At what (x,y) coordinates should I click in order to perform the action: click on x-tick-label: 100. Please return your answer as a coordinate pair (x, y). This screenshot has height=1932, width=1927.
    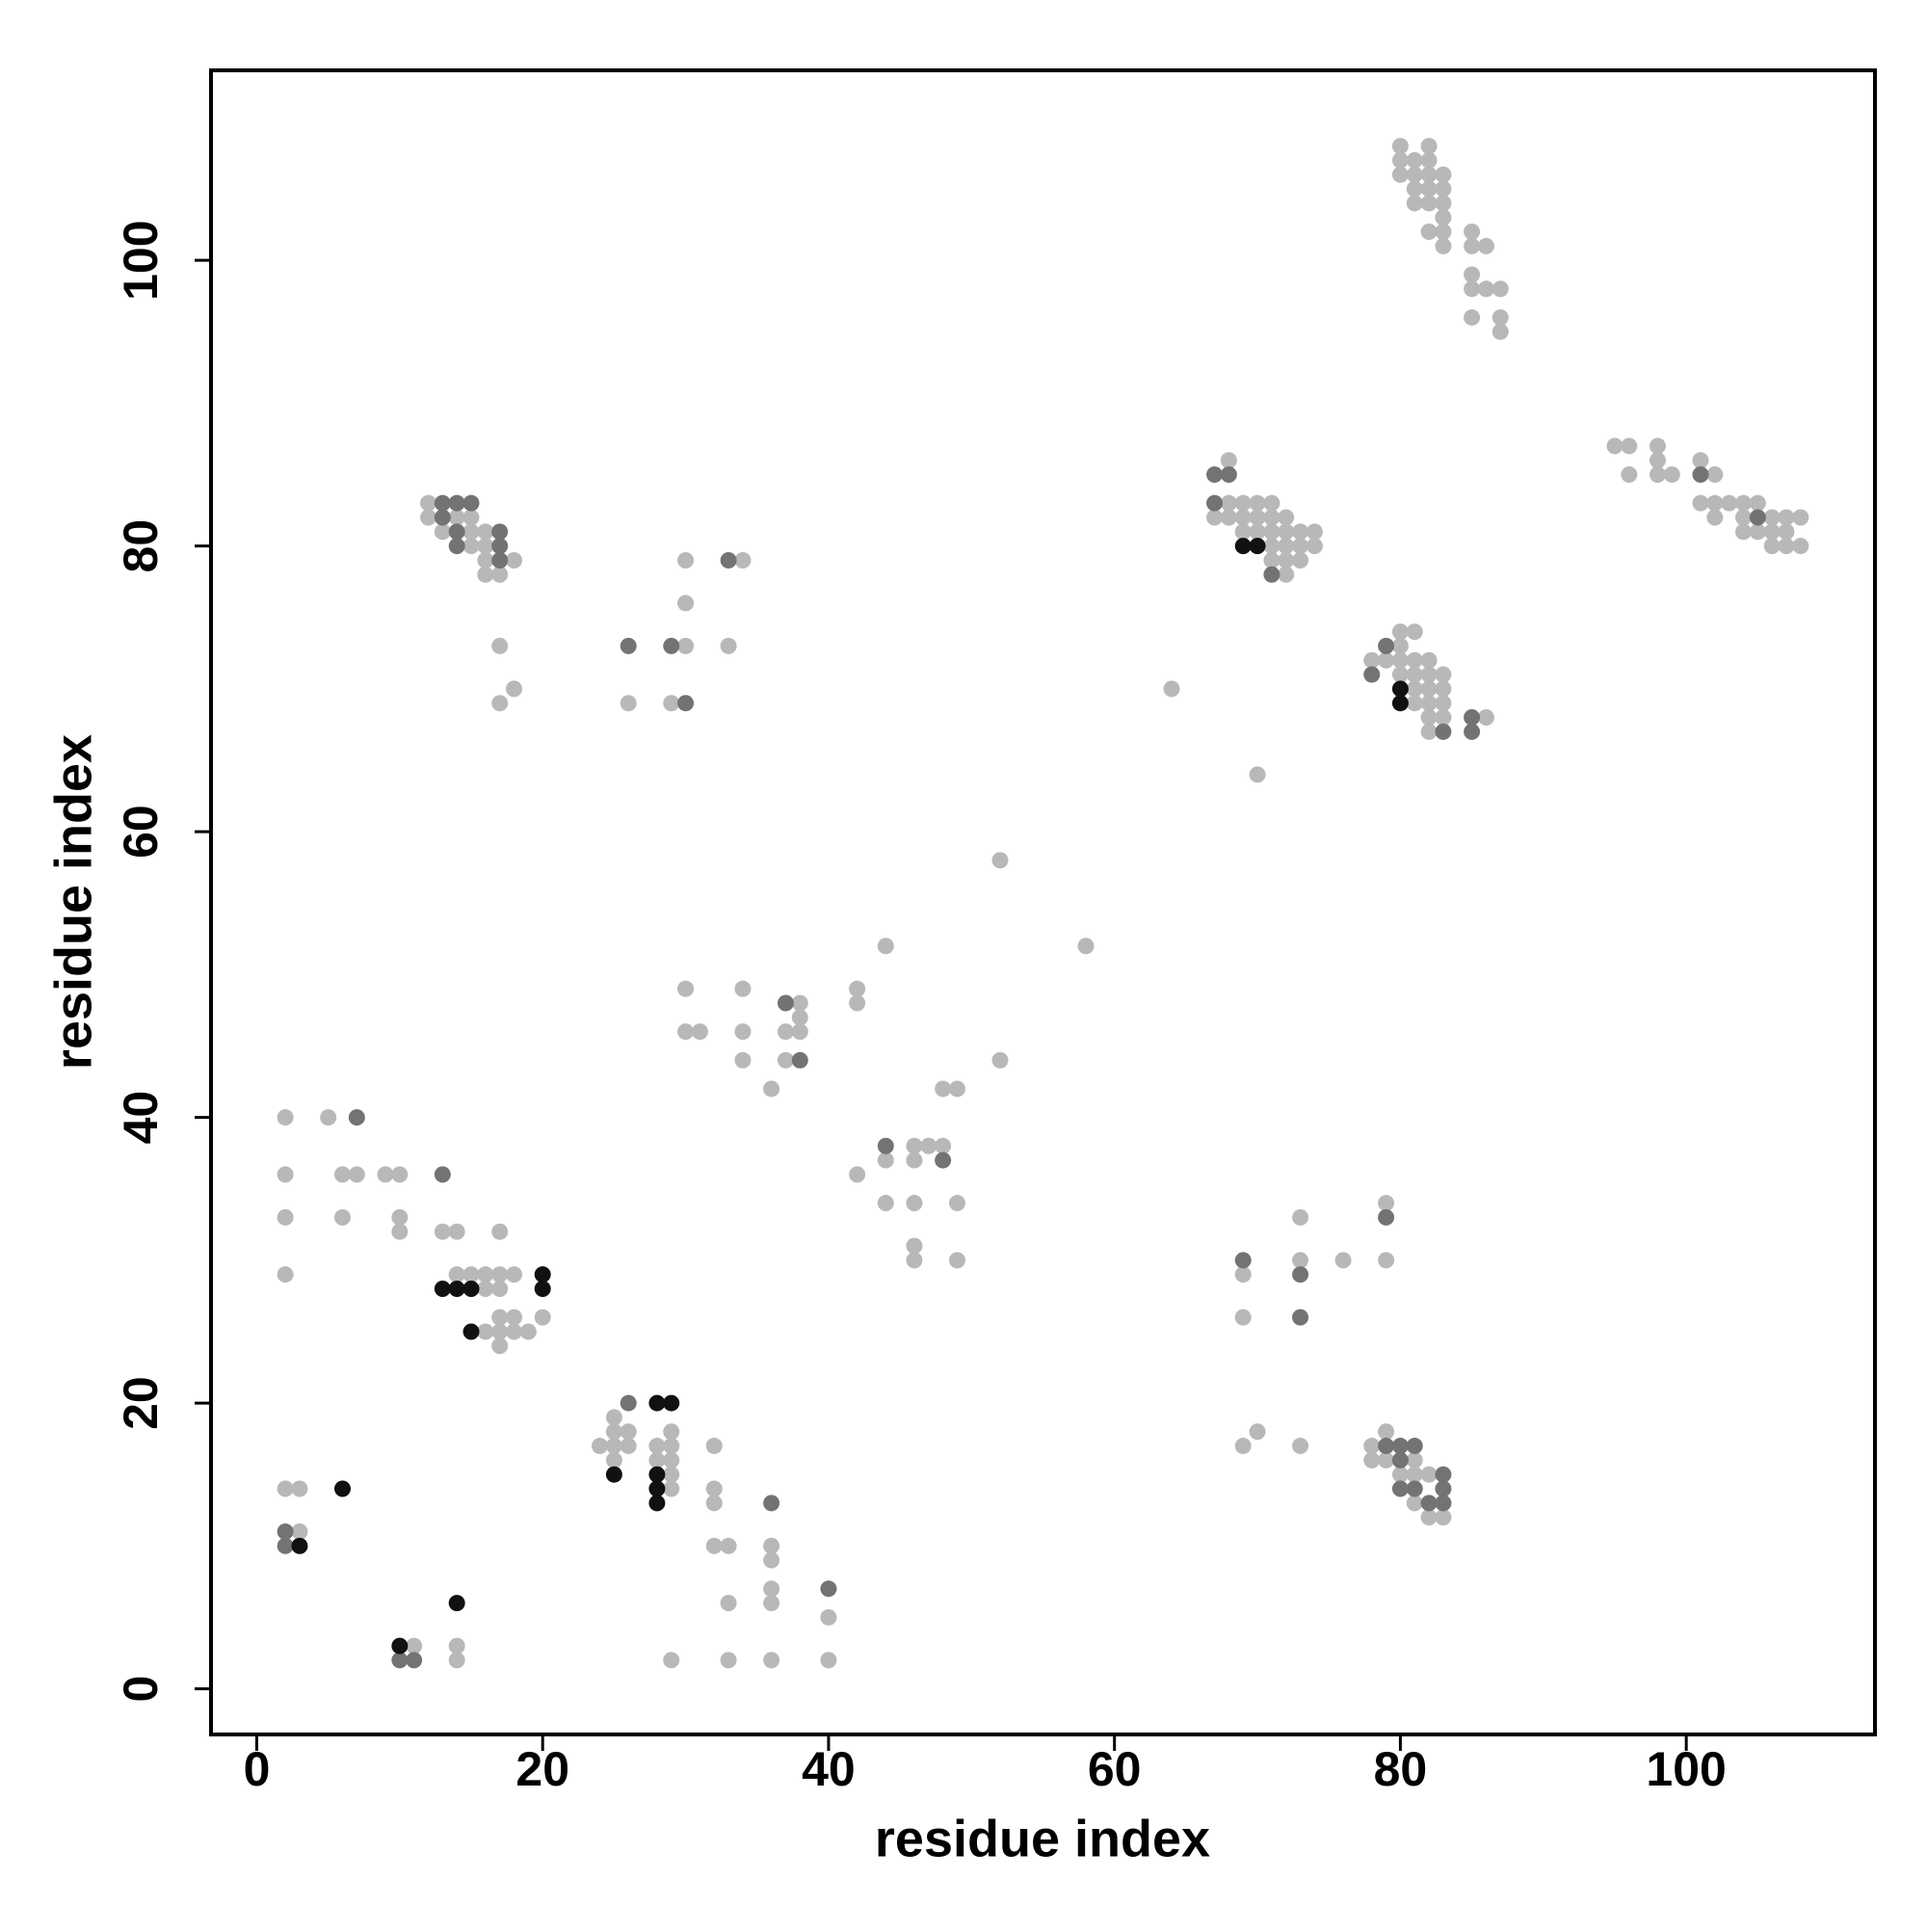
    Looking at the image, I should click on (1686, 1769).